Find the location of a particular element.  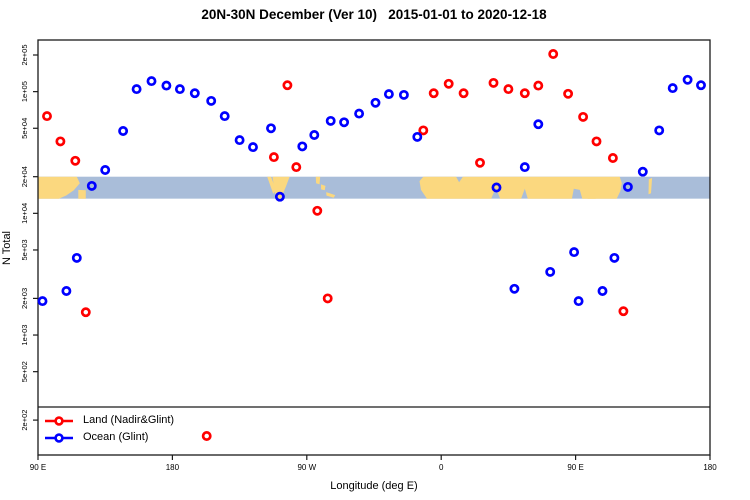

x-tick-label: 90 W is located at coordinates (306, 467).